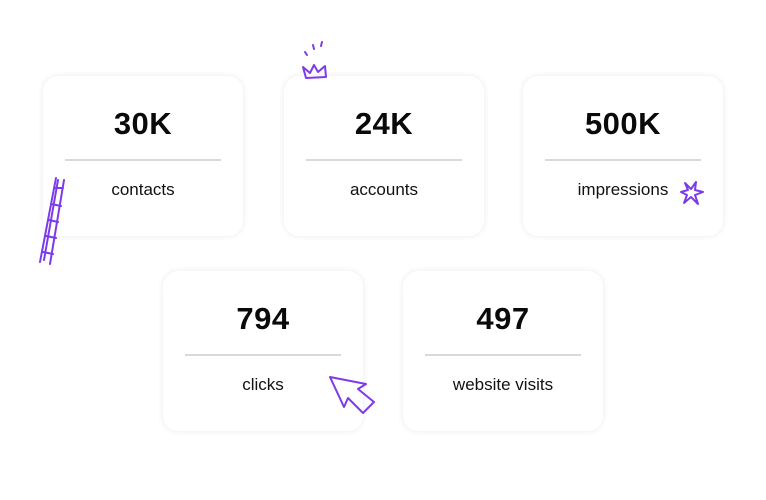 Image resolution: width=766 pixels, height=500 pixels. Describe the element at coordinates (314, 60) in the screenshot. I see `crown-icon` at that location.